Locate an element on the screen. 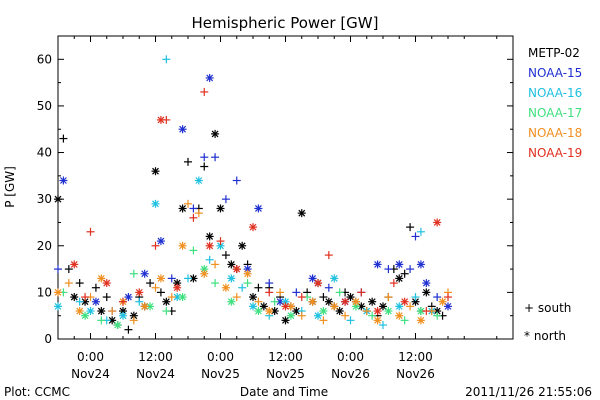  legend-item: NOAA-16 is located at coordinates (555, 93).